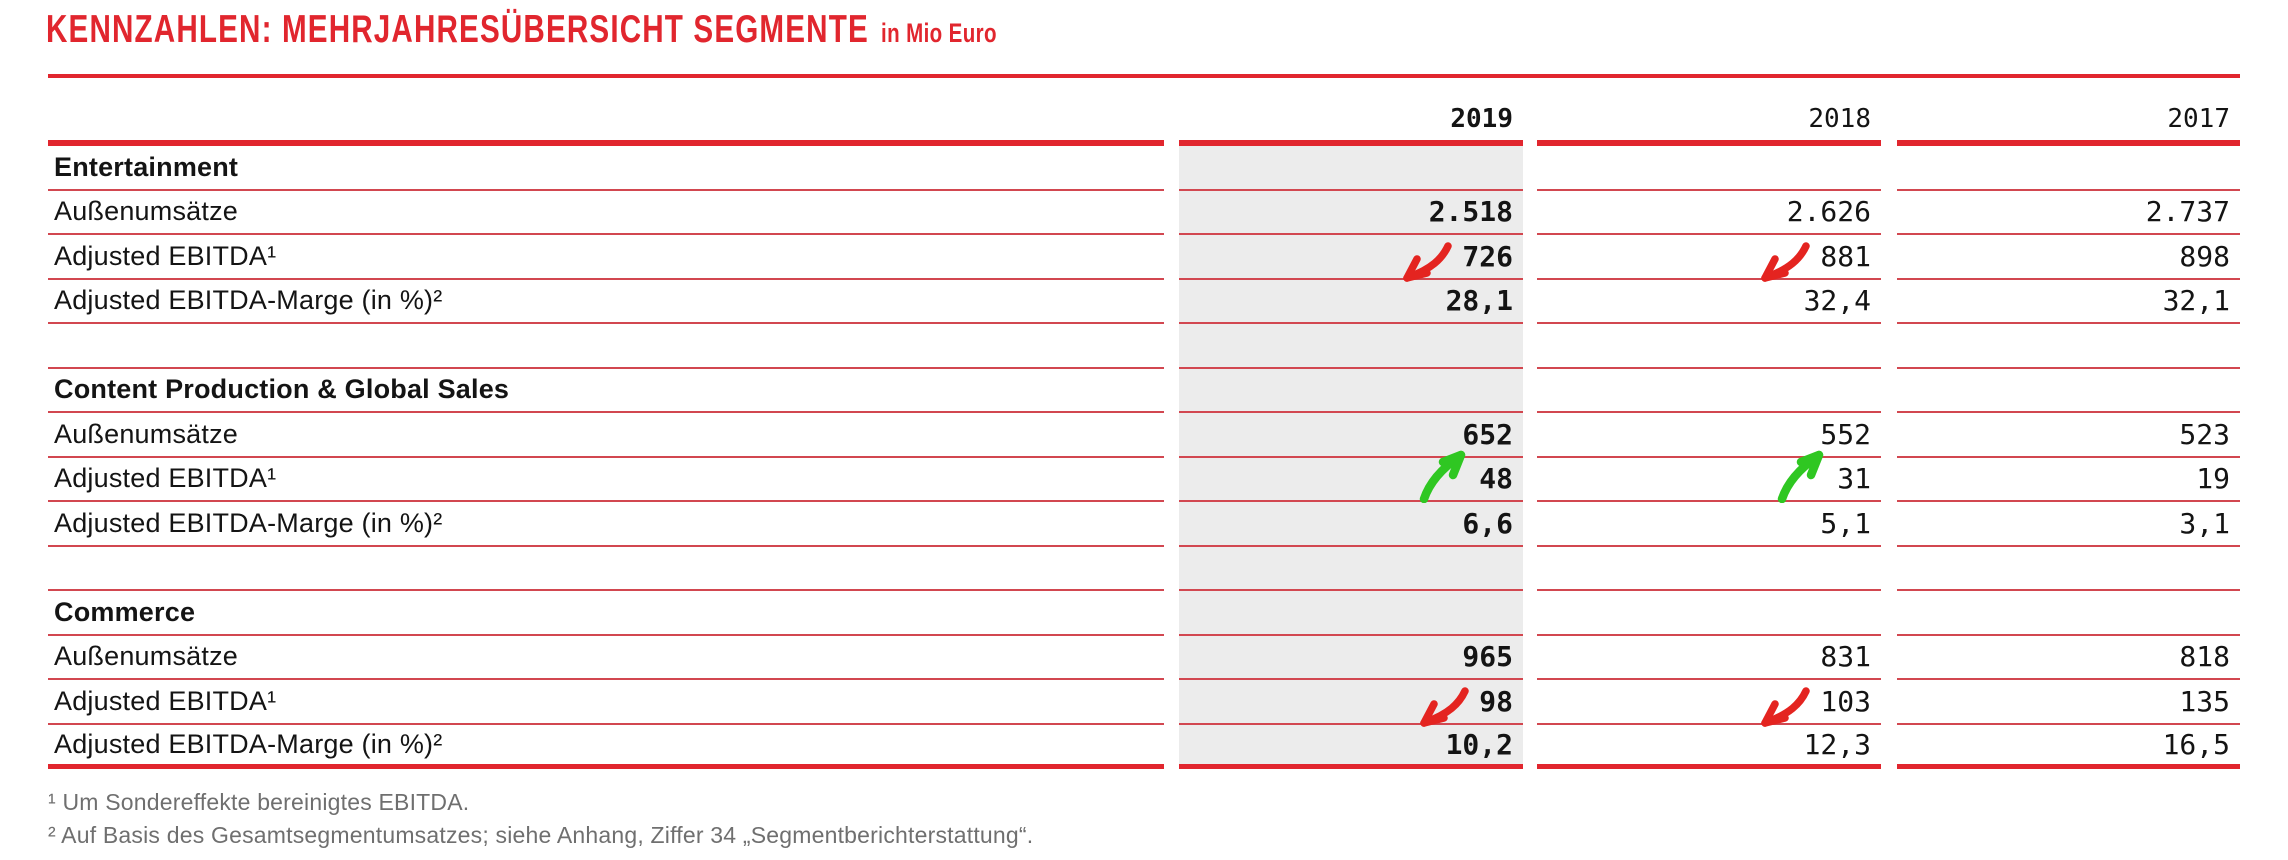 This screenshot has width=2288, height=860. What do you see at coordinates (2196, 301) in the screenshot?
I see `cell-value: 32,1` at bounding box center [2196, 301].